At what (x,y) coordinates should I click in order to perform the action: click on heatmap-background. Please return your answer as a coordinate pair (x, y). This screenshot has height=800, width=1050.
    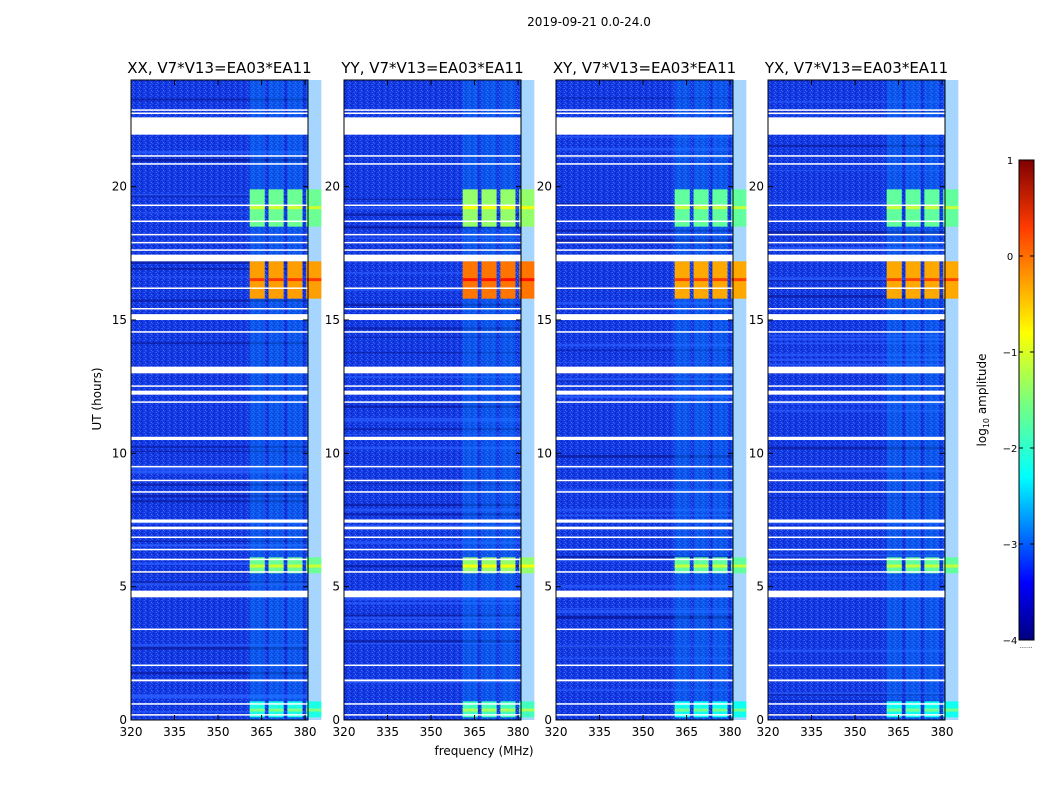
    Looking at the image, I should click on (432, 400).